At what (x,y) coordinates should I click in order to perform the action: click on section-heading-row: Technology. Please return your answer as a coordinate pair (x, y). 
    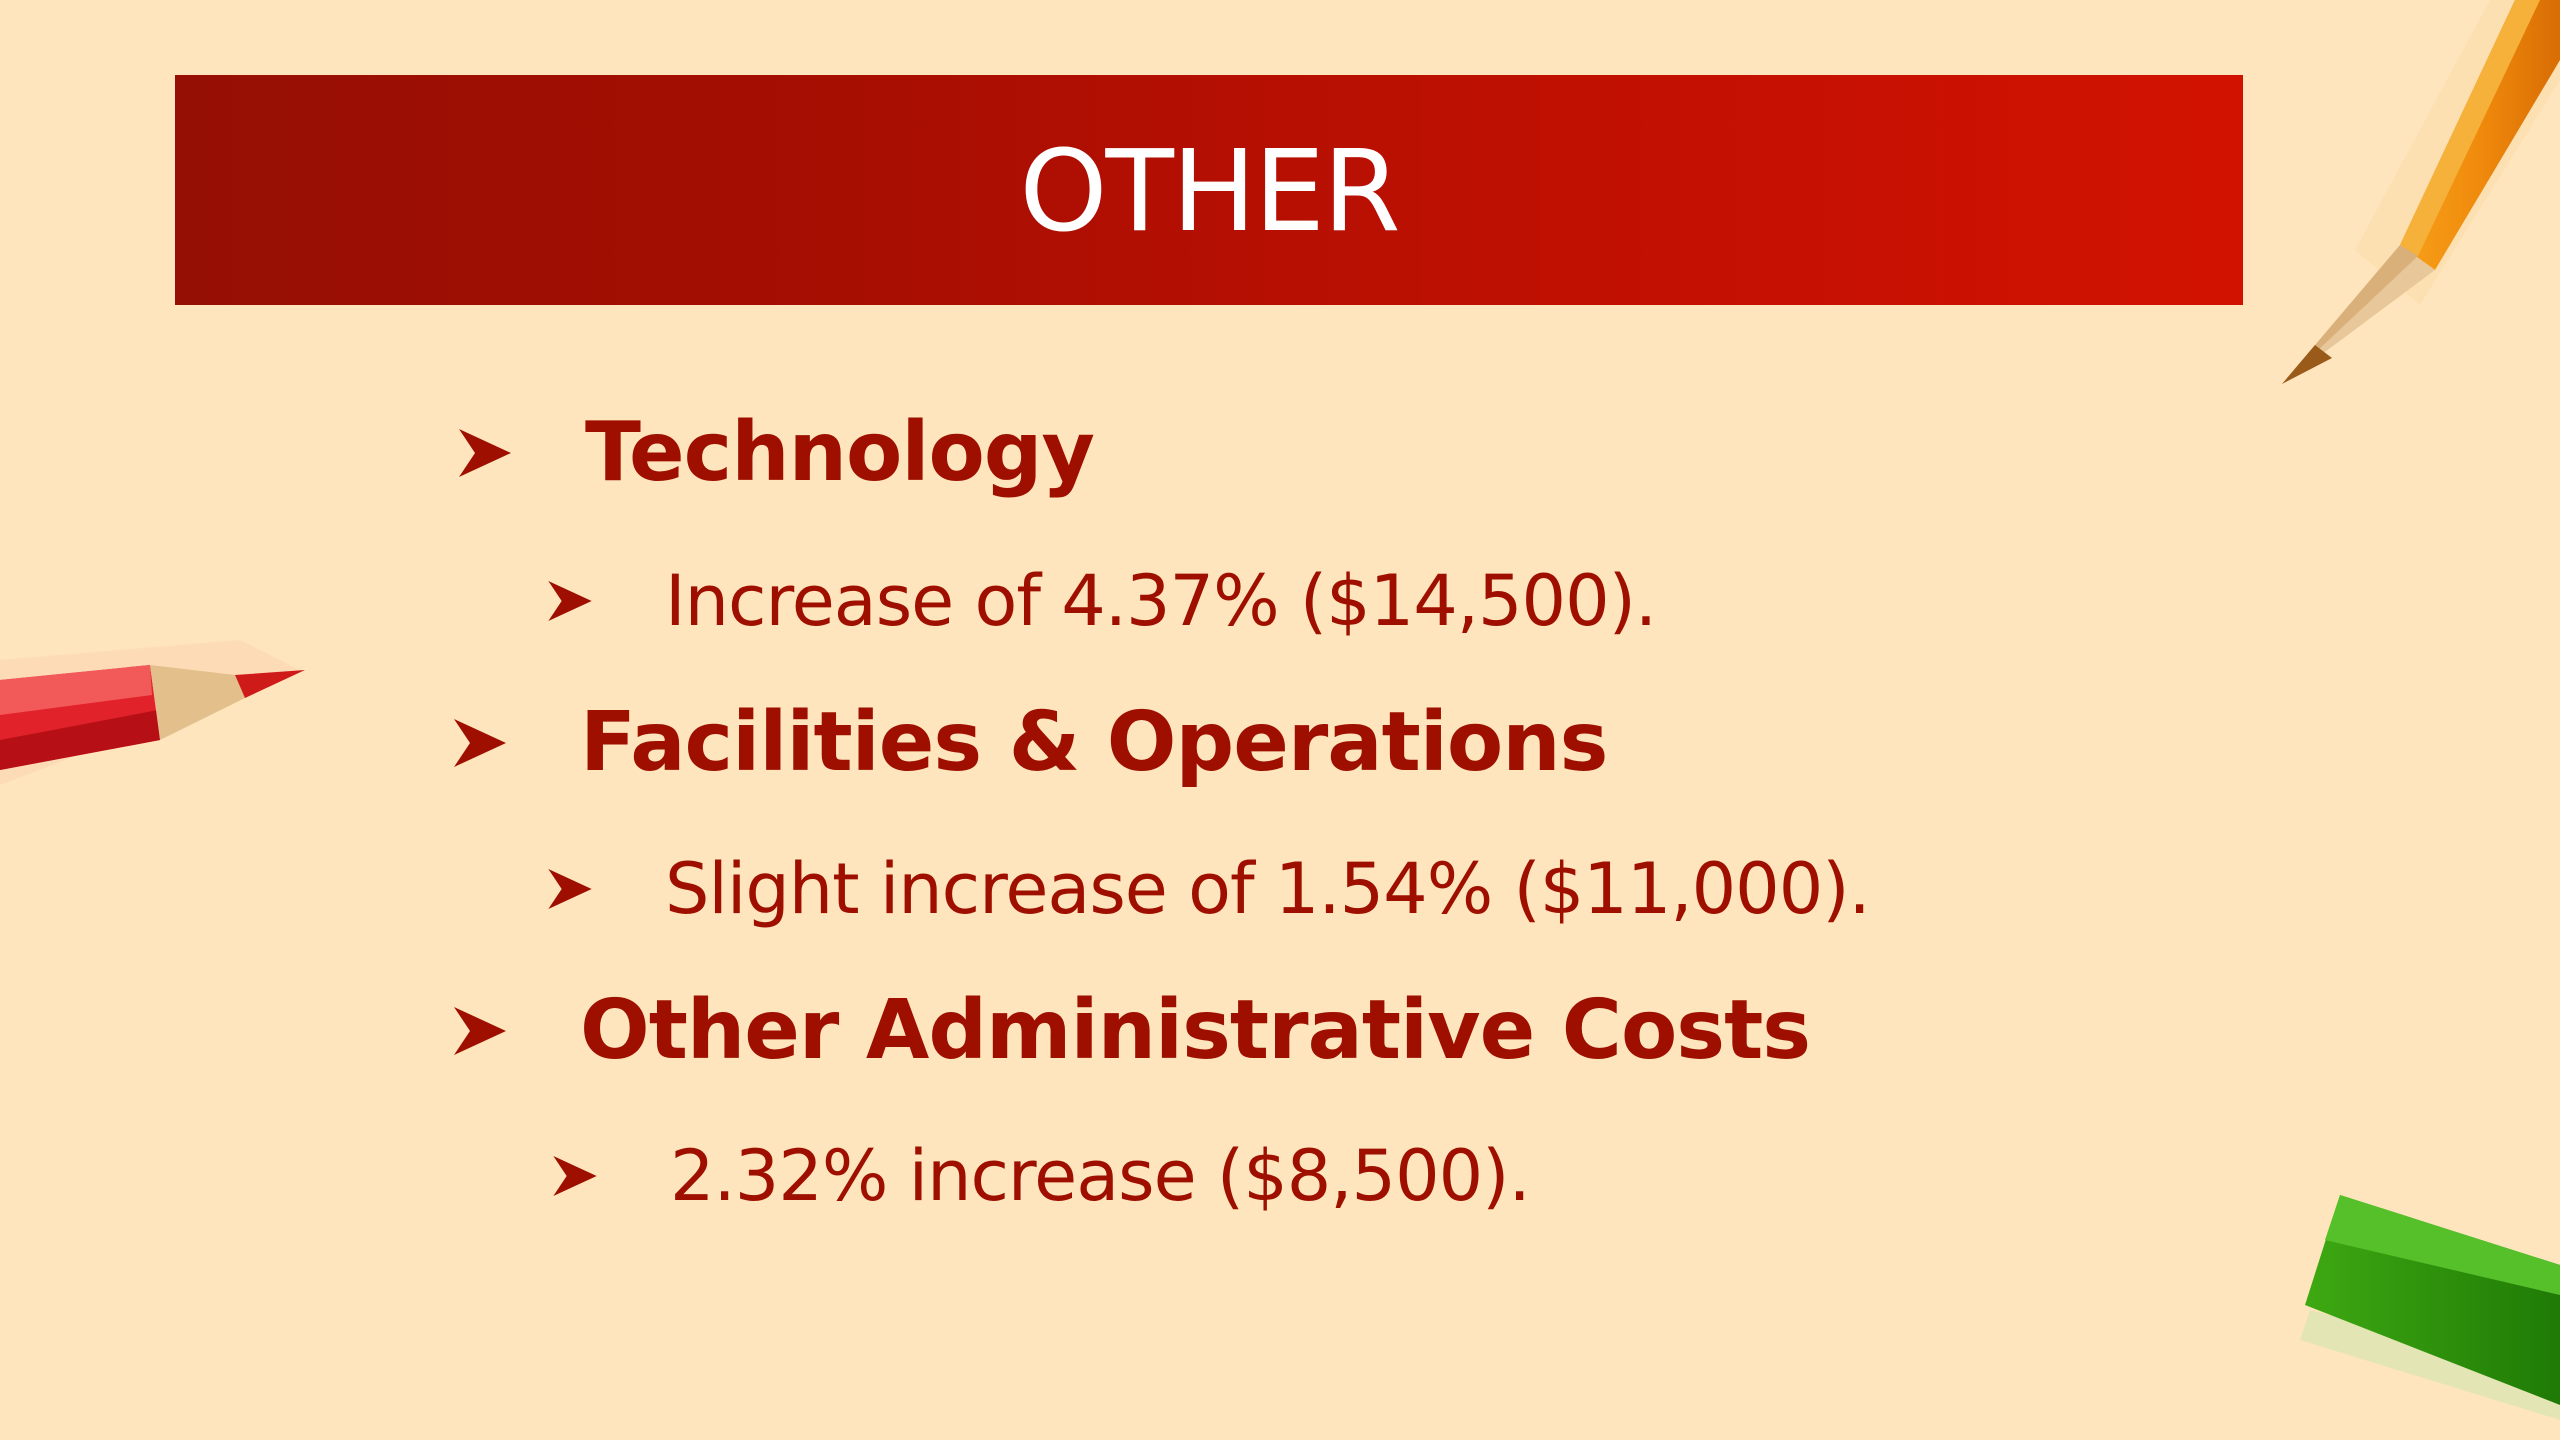
    Looking at the image, I should click on (775, 452).